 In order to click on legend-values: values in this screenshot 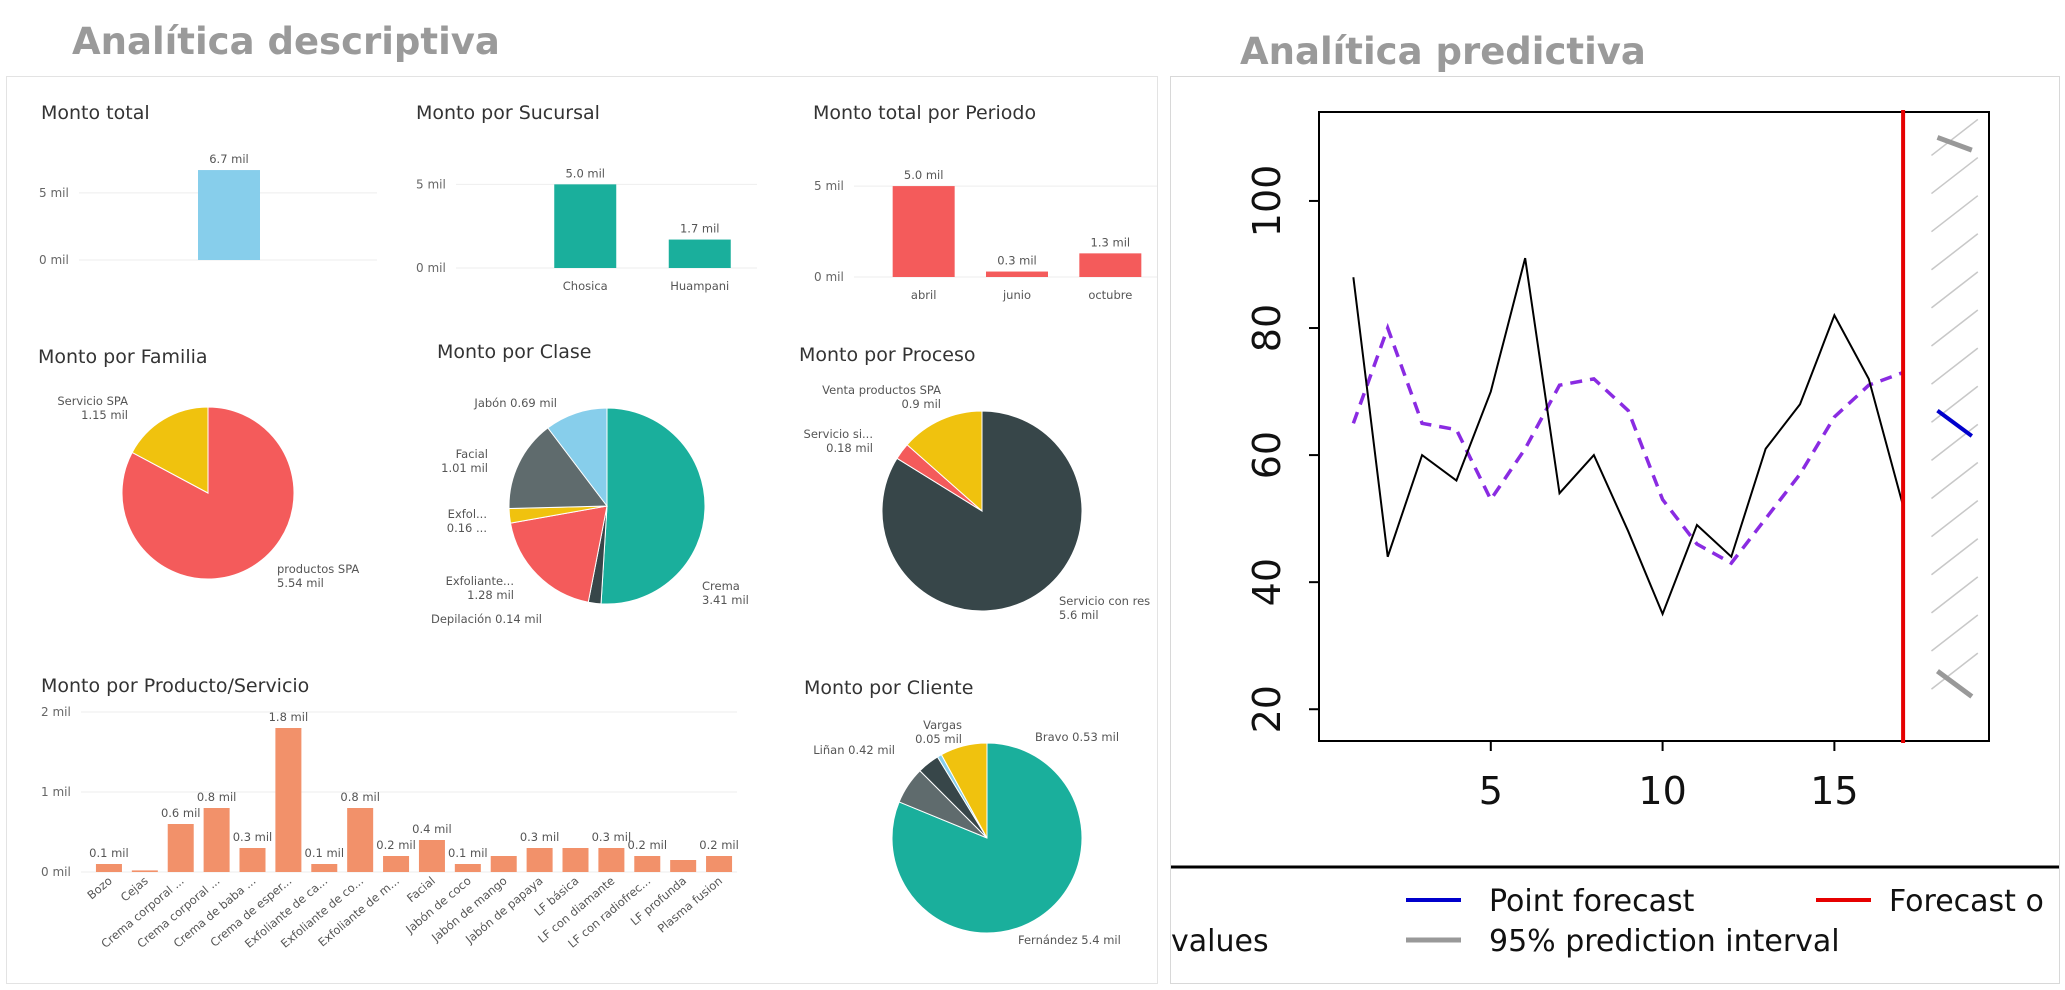, I will do `click(1220, 941)`.